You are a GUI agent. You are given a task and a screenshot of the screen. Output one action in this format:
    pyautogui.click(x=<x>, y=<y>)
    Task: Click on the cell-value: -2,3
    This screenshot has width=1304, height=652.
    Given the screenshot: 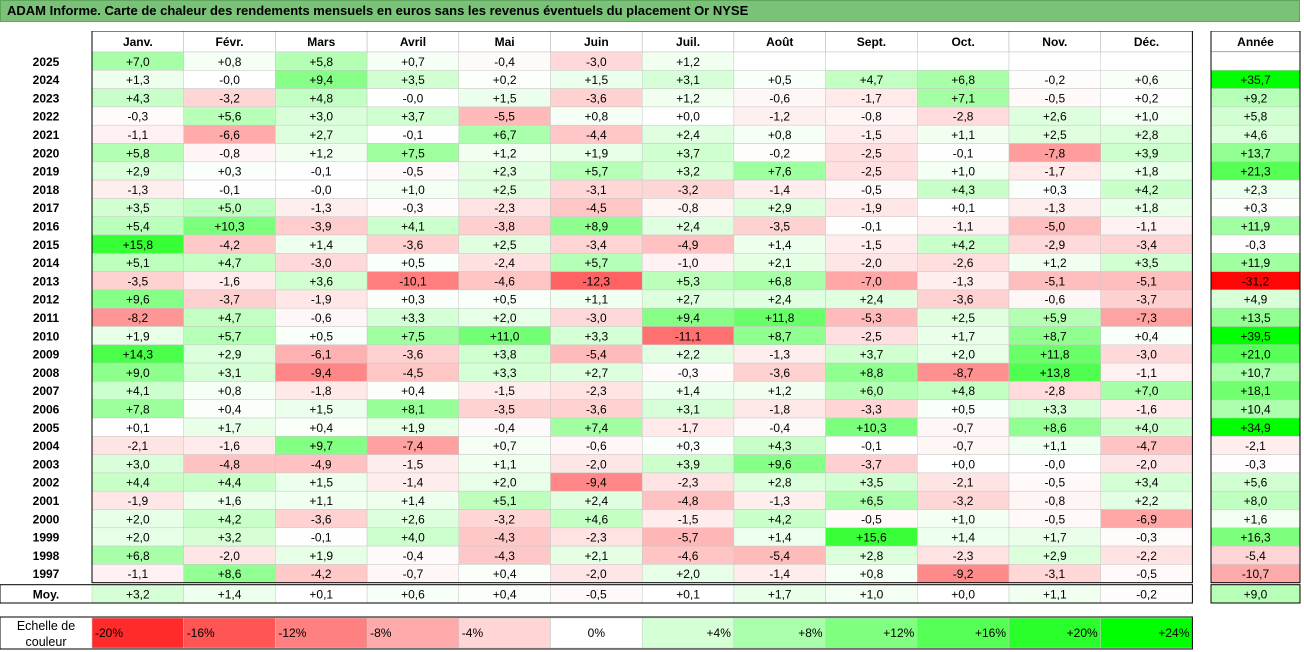 What is the action you would take?
    pyautogui.click(x=963, y=556)
    